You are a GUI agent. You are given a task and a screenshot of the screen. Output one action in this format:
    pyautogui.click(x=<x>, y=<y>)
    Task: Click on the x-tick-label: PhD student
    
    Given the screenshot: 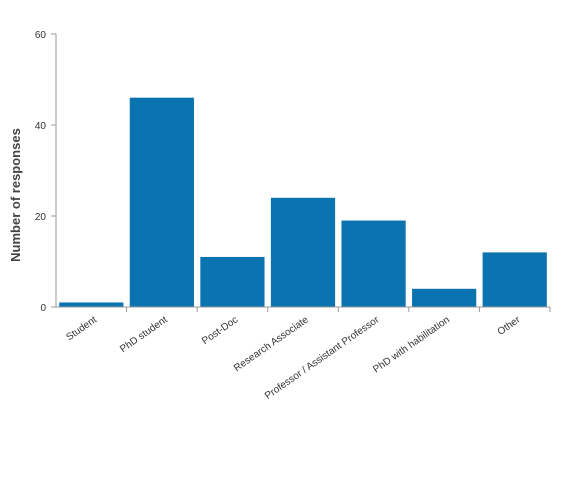 What is the action you would take?
    pyautogui.click(x=144, y=334)
    